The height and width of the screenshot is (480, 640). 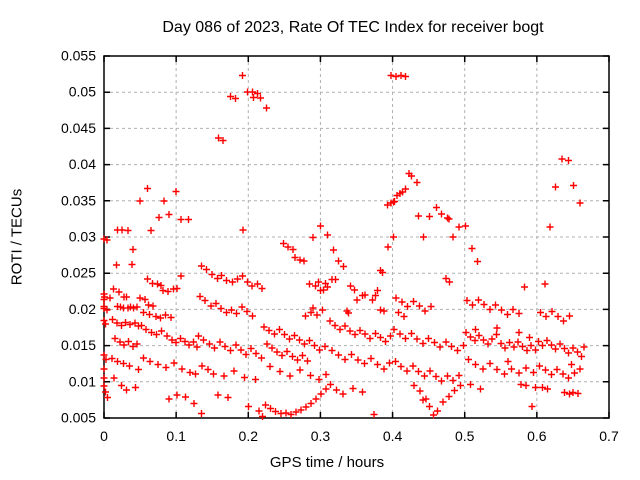 I want to click on y-tick-label: 0.01, so click(x=82, y=381).